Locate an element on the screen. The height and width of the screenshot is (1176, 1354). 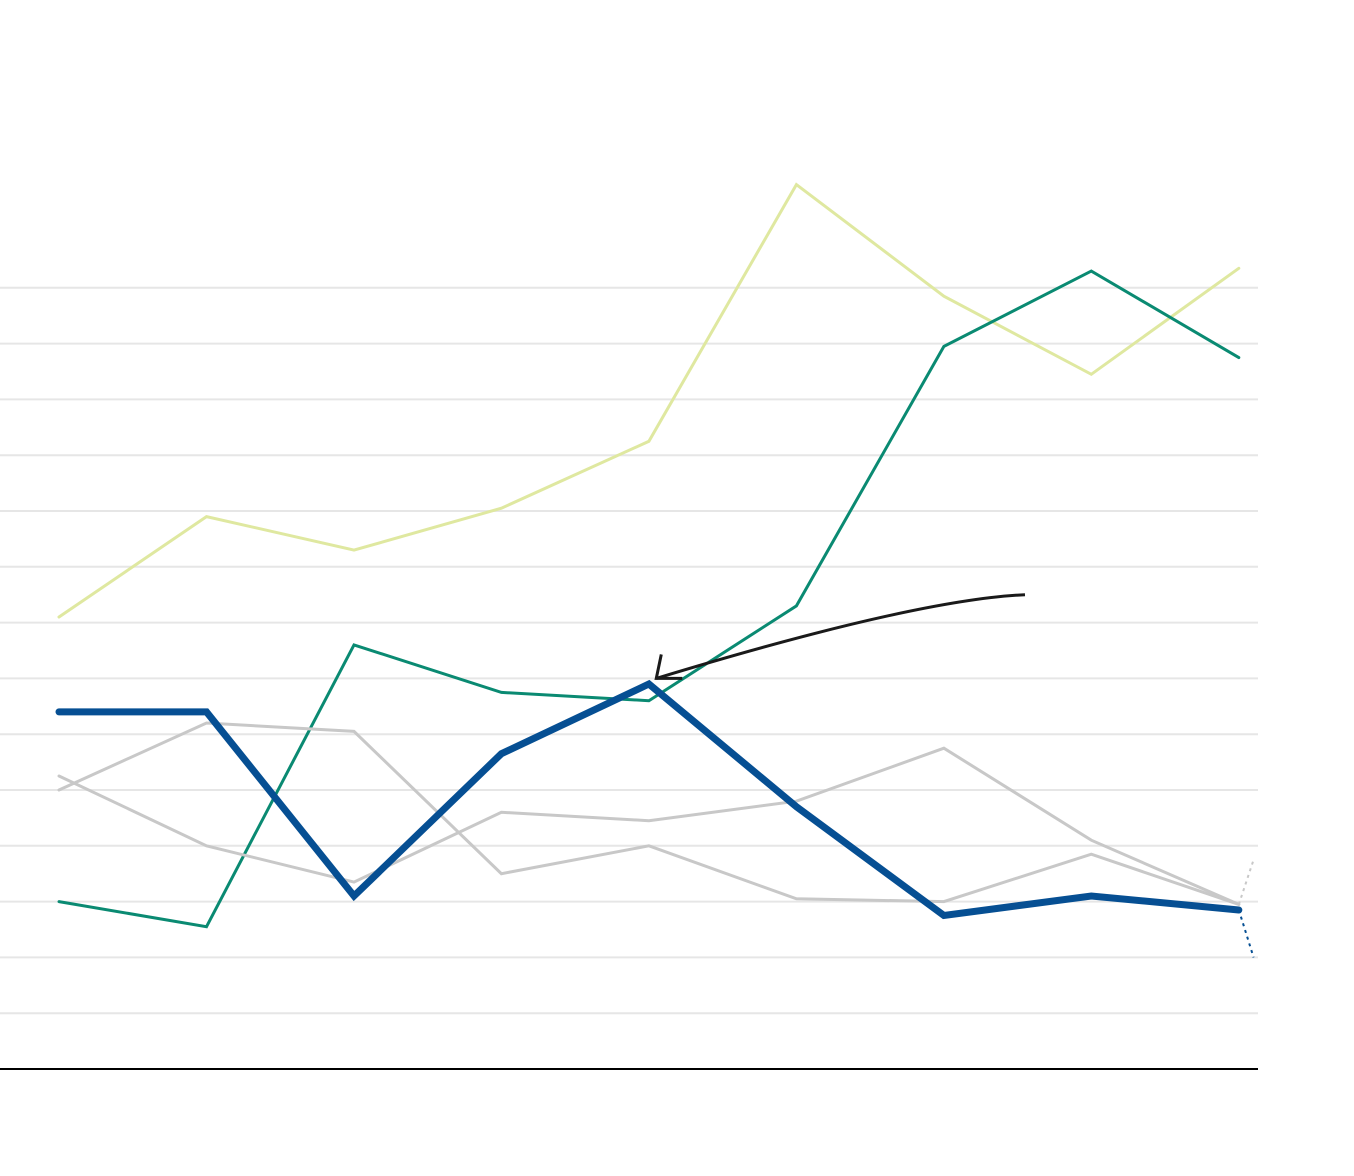
annotation-arrow-head is located at coordinates (668, 667).